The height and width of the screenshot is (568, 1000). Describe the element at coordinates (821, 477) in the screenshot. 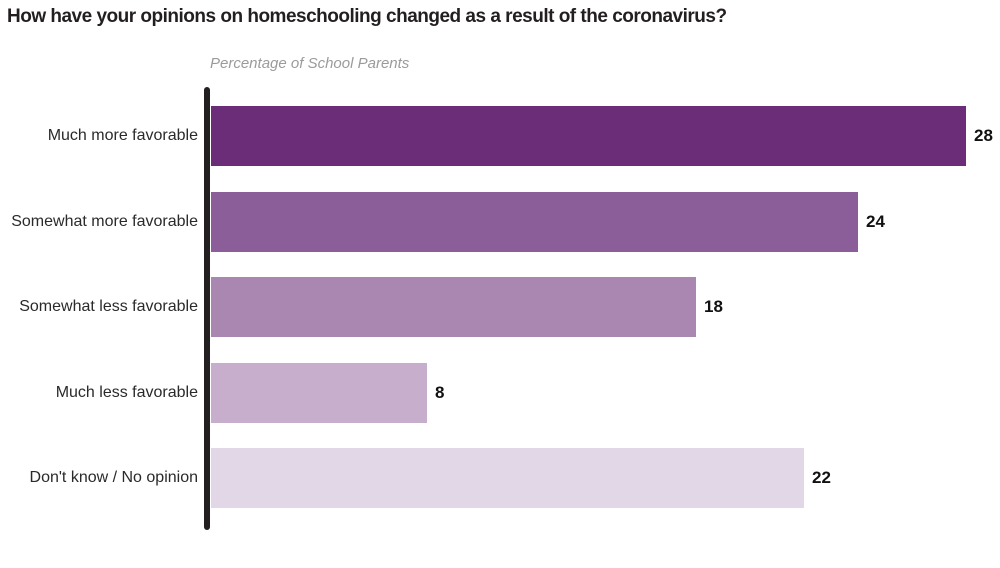

I see `value-label: 22` at that location.